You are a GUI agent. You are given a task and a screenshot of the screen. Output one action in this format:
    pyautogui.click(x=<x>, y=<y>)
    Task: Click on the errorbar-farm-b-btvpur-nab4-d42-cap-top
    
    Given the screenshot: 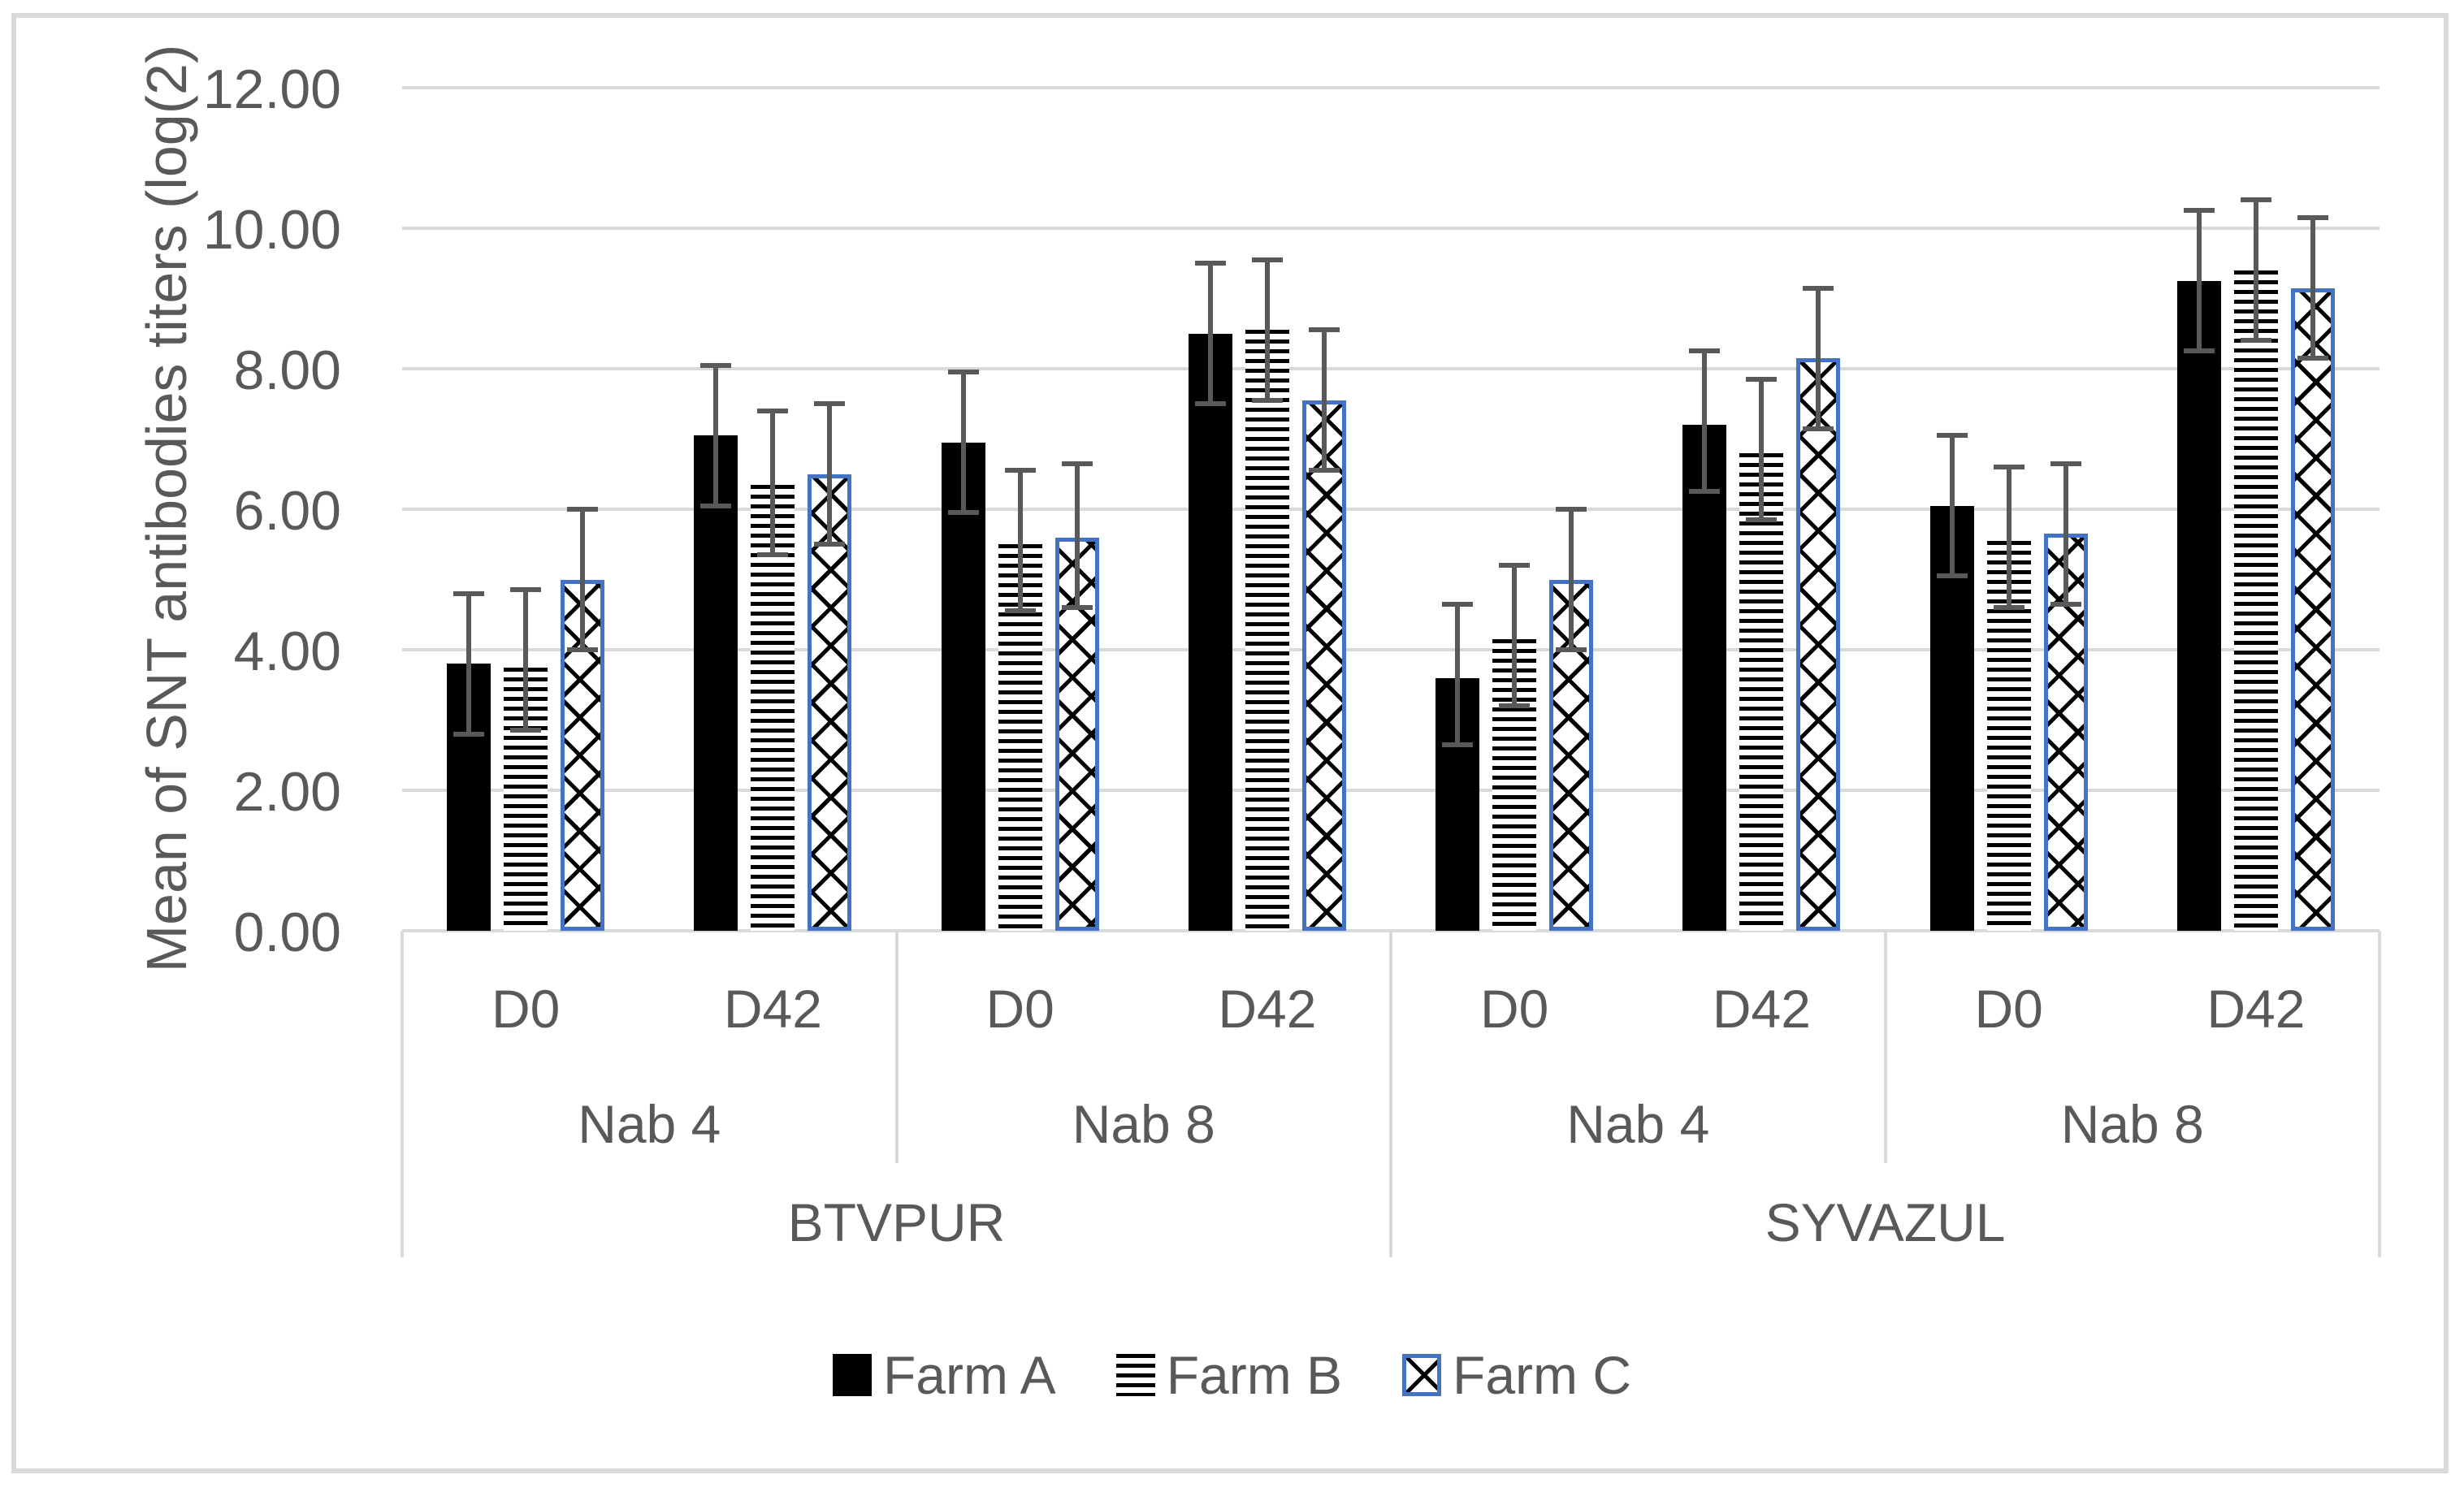 What is the action you would take?
    pyautogui.click(x=773, y=410)
    